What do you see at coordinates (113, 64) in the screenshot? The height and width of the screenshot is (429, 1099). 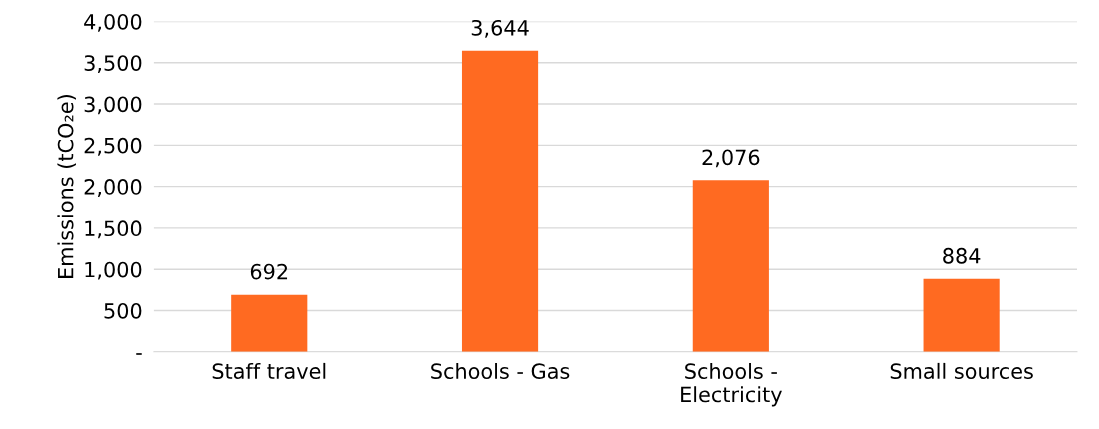 I see `y-tick-label: 3,500` at bounding box center [113, 64].